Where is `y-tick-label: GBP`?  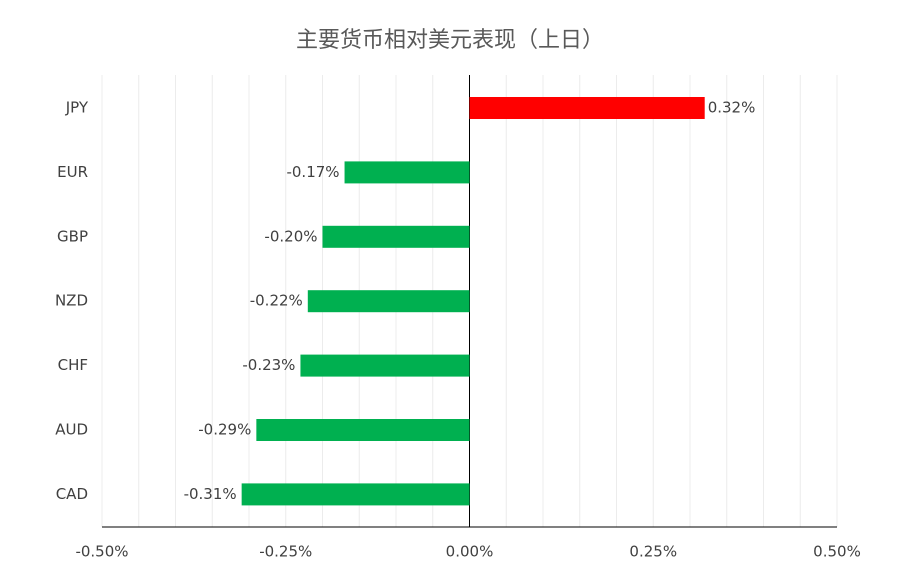 y-tick-label: GBP is located at coordinates (72, 236).